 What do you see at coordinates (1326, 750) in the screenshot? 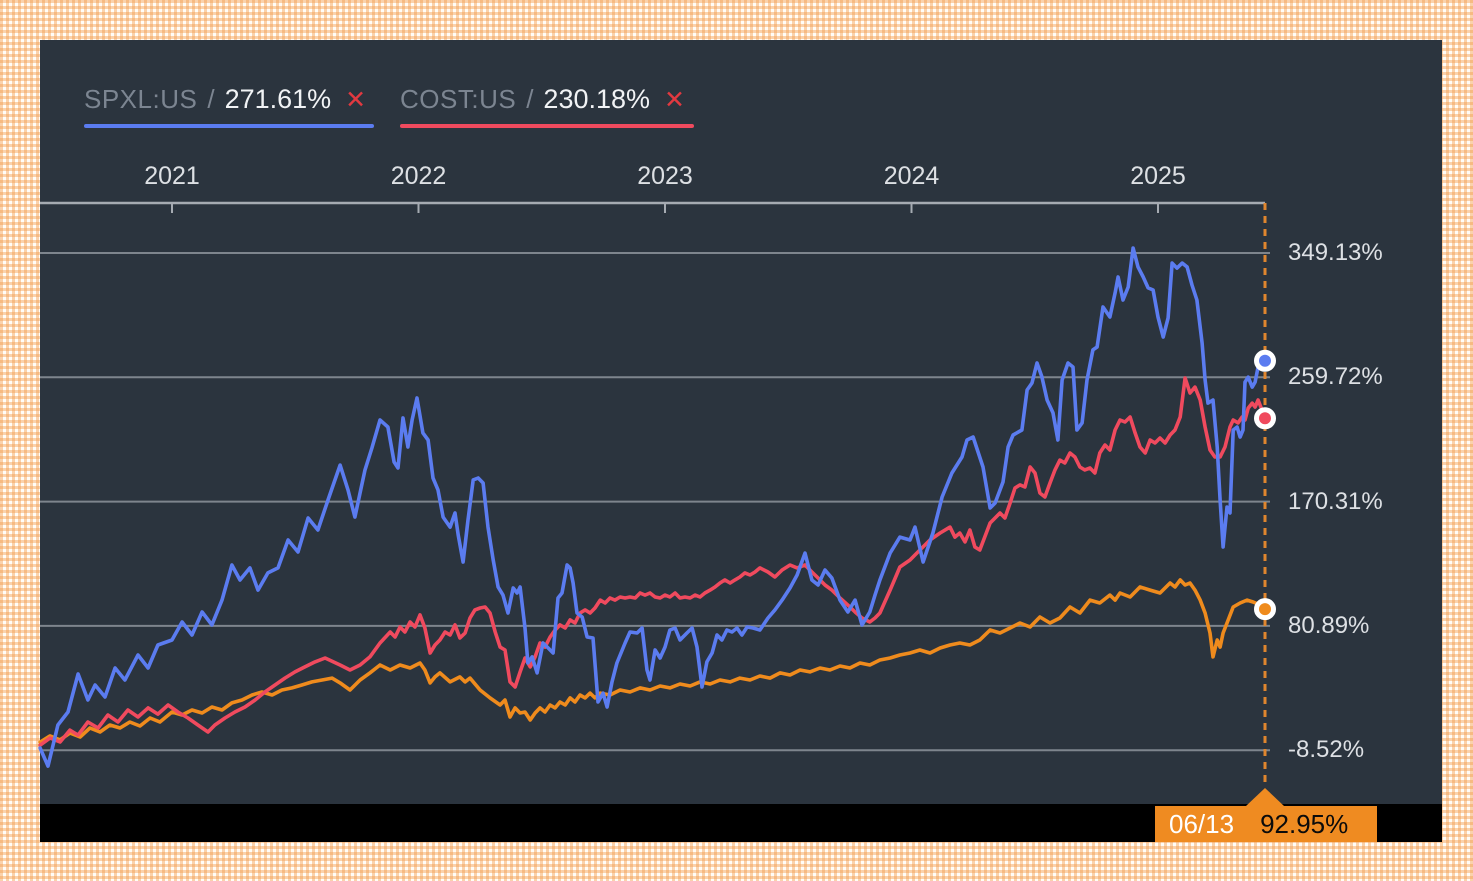
I see `y-axis-label: -8.52%` at bounding box center [1326, 750].